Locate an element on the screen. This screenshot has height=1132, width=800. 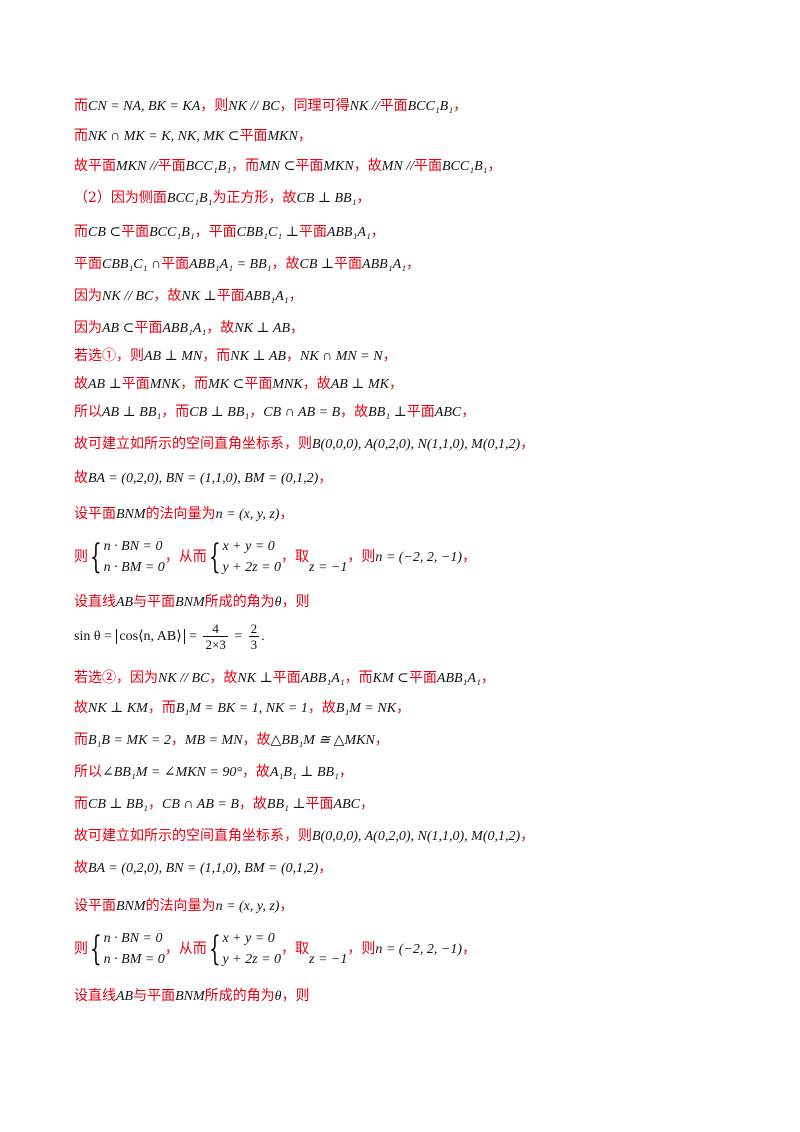
solution-line-16: 设直线AB与平面BNM所成的角为θ，则 is located at coordinates (192, 602).